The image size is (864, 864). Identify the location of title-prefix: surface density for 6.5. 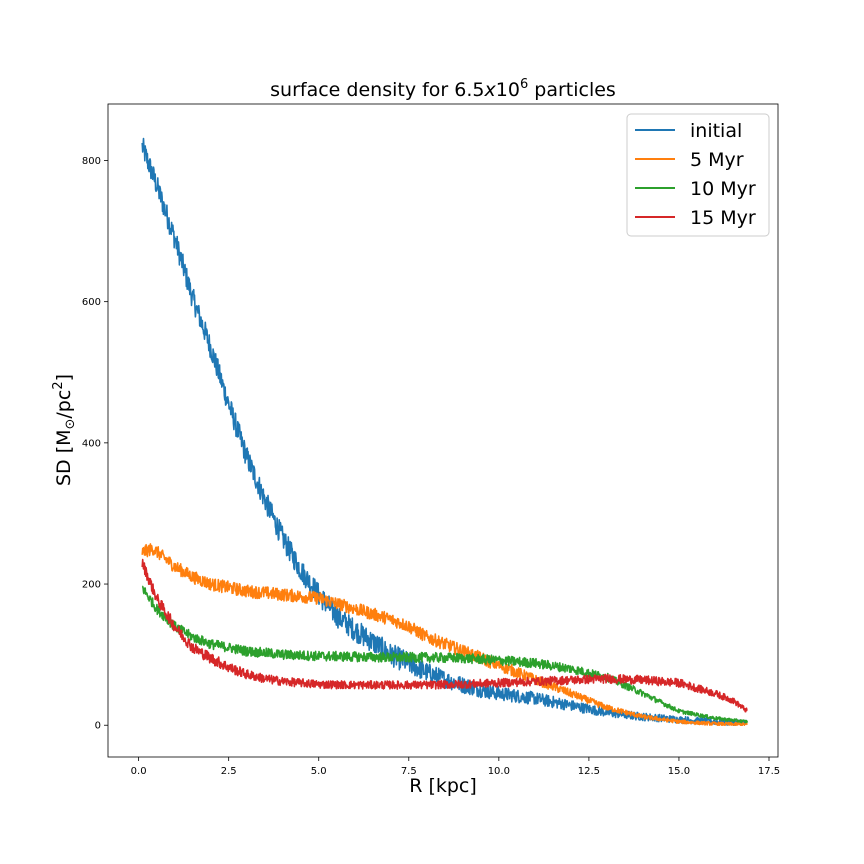
(377, 90).